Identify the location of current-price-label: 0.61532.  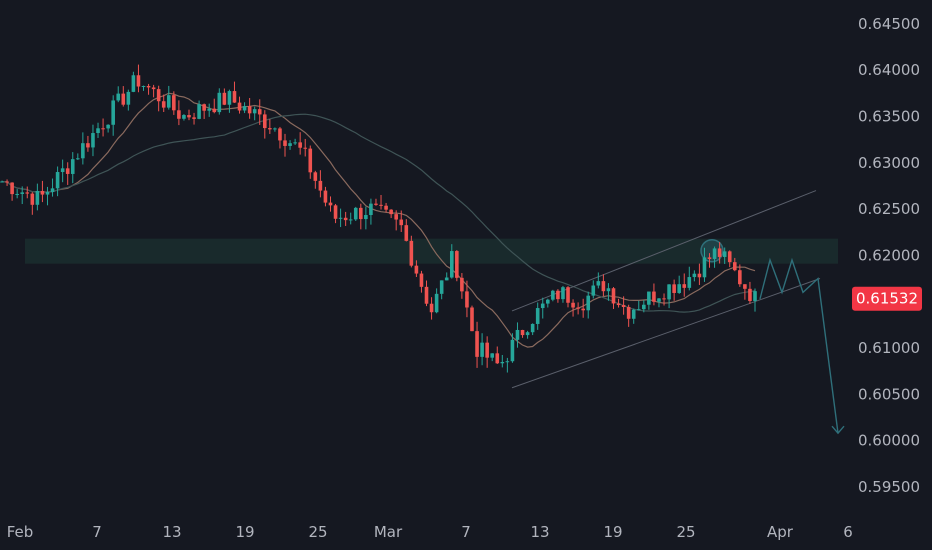
(887, 299).